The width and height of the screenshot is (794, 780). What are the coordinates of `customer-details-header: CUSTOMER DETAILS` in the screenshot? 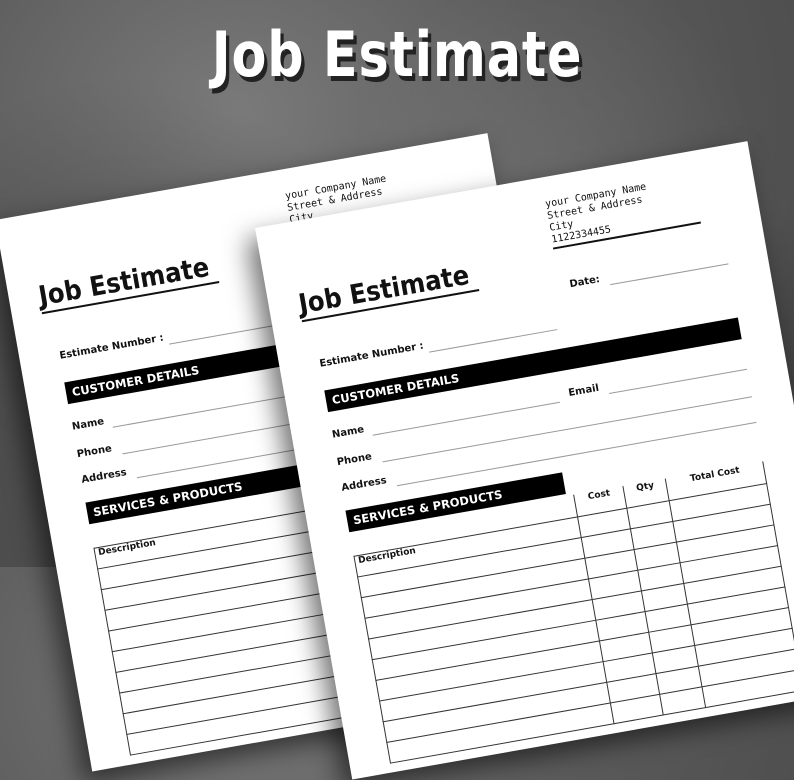 It's located at (533, 365).